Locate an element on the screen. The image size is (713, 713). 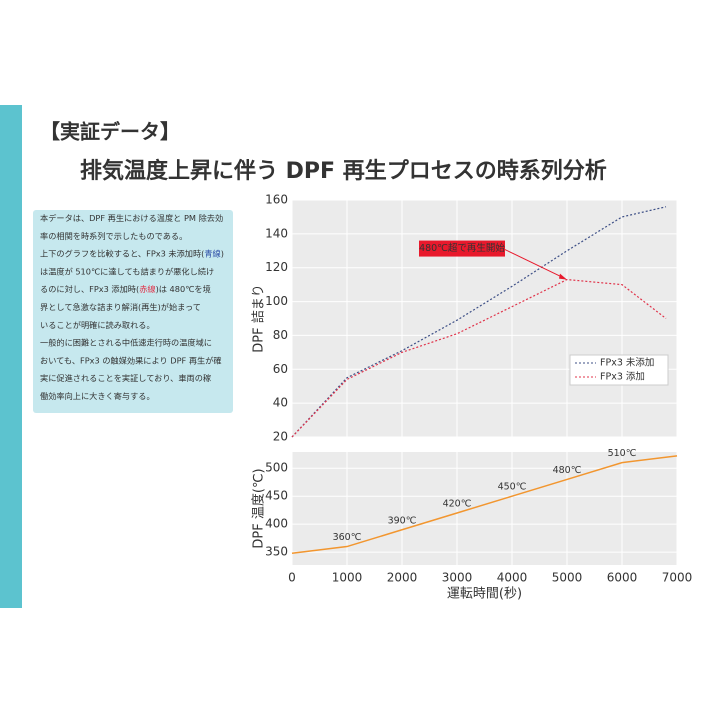
note-text: いることが明確に読み取れる。 is located at coordinates (97, 324).